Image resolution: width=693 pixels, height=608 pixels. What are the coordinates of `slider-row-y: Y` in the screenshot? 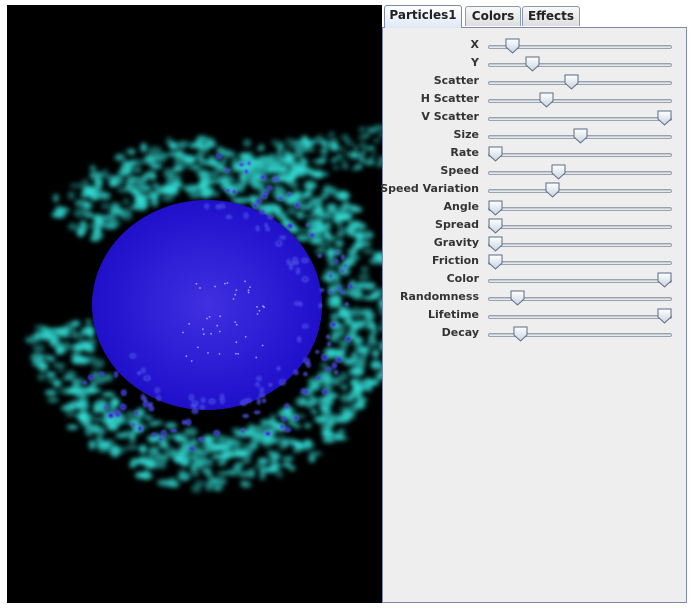 It's located at (535, 64).